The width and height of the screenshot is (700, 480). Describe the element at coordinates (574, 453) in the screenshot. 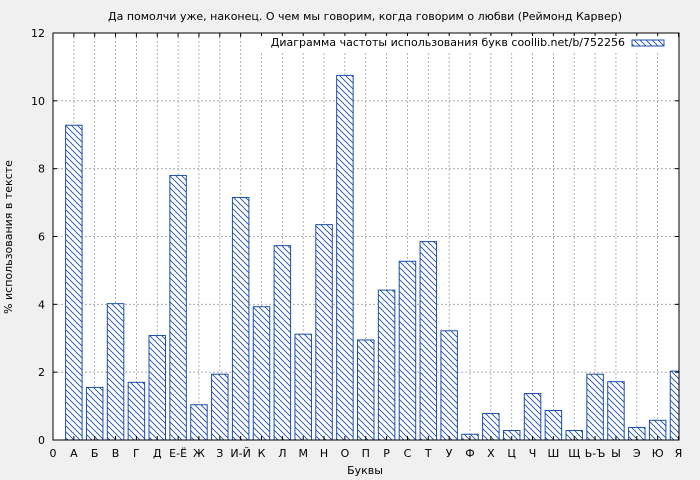

I see `x-tick-label: Щ` at that location.